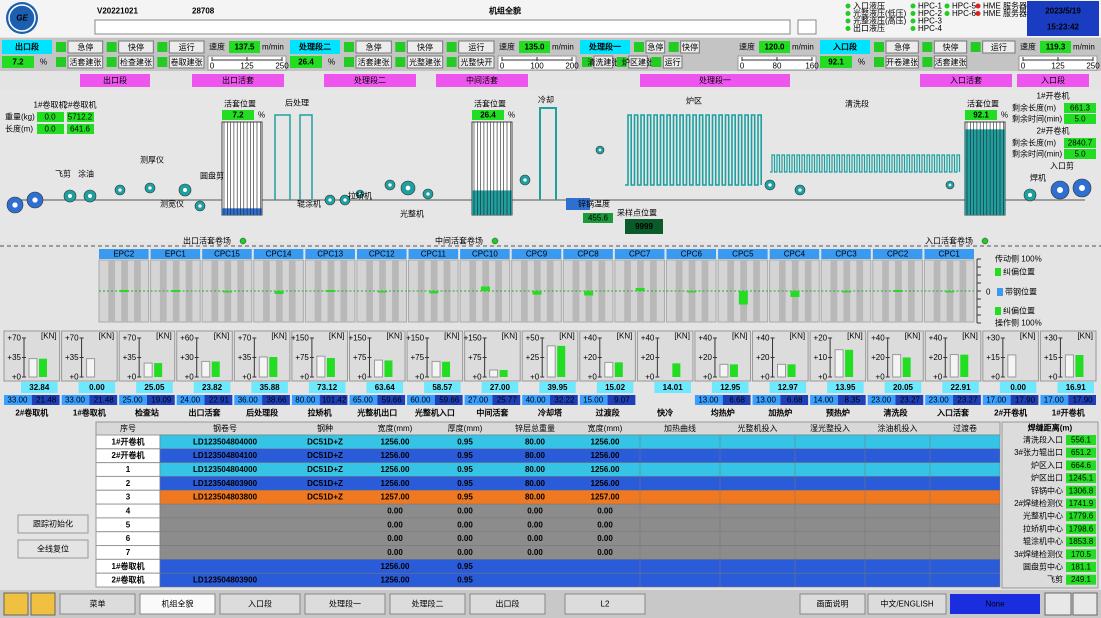 Image resolution: width=1101 pixels, height=618 pixels. What do you see at coordinates (615, 387) in the screenshot?
I see `gauge-value: 15.02` at bounding box center [615, 387].